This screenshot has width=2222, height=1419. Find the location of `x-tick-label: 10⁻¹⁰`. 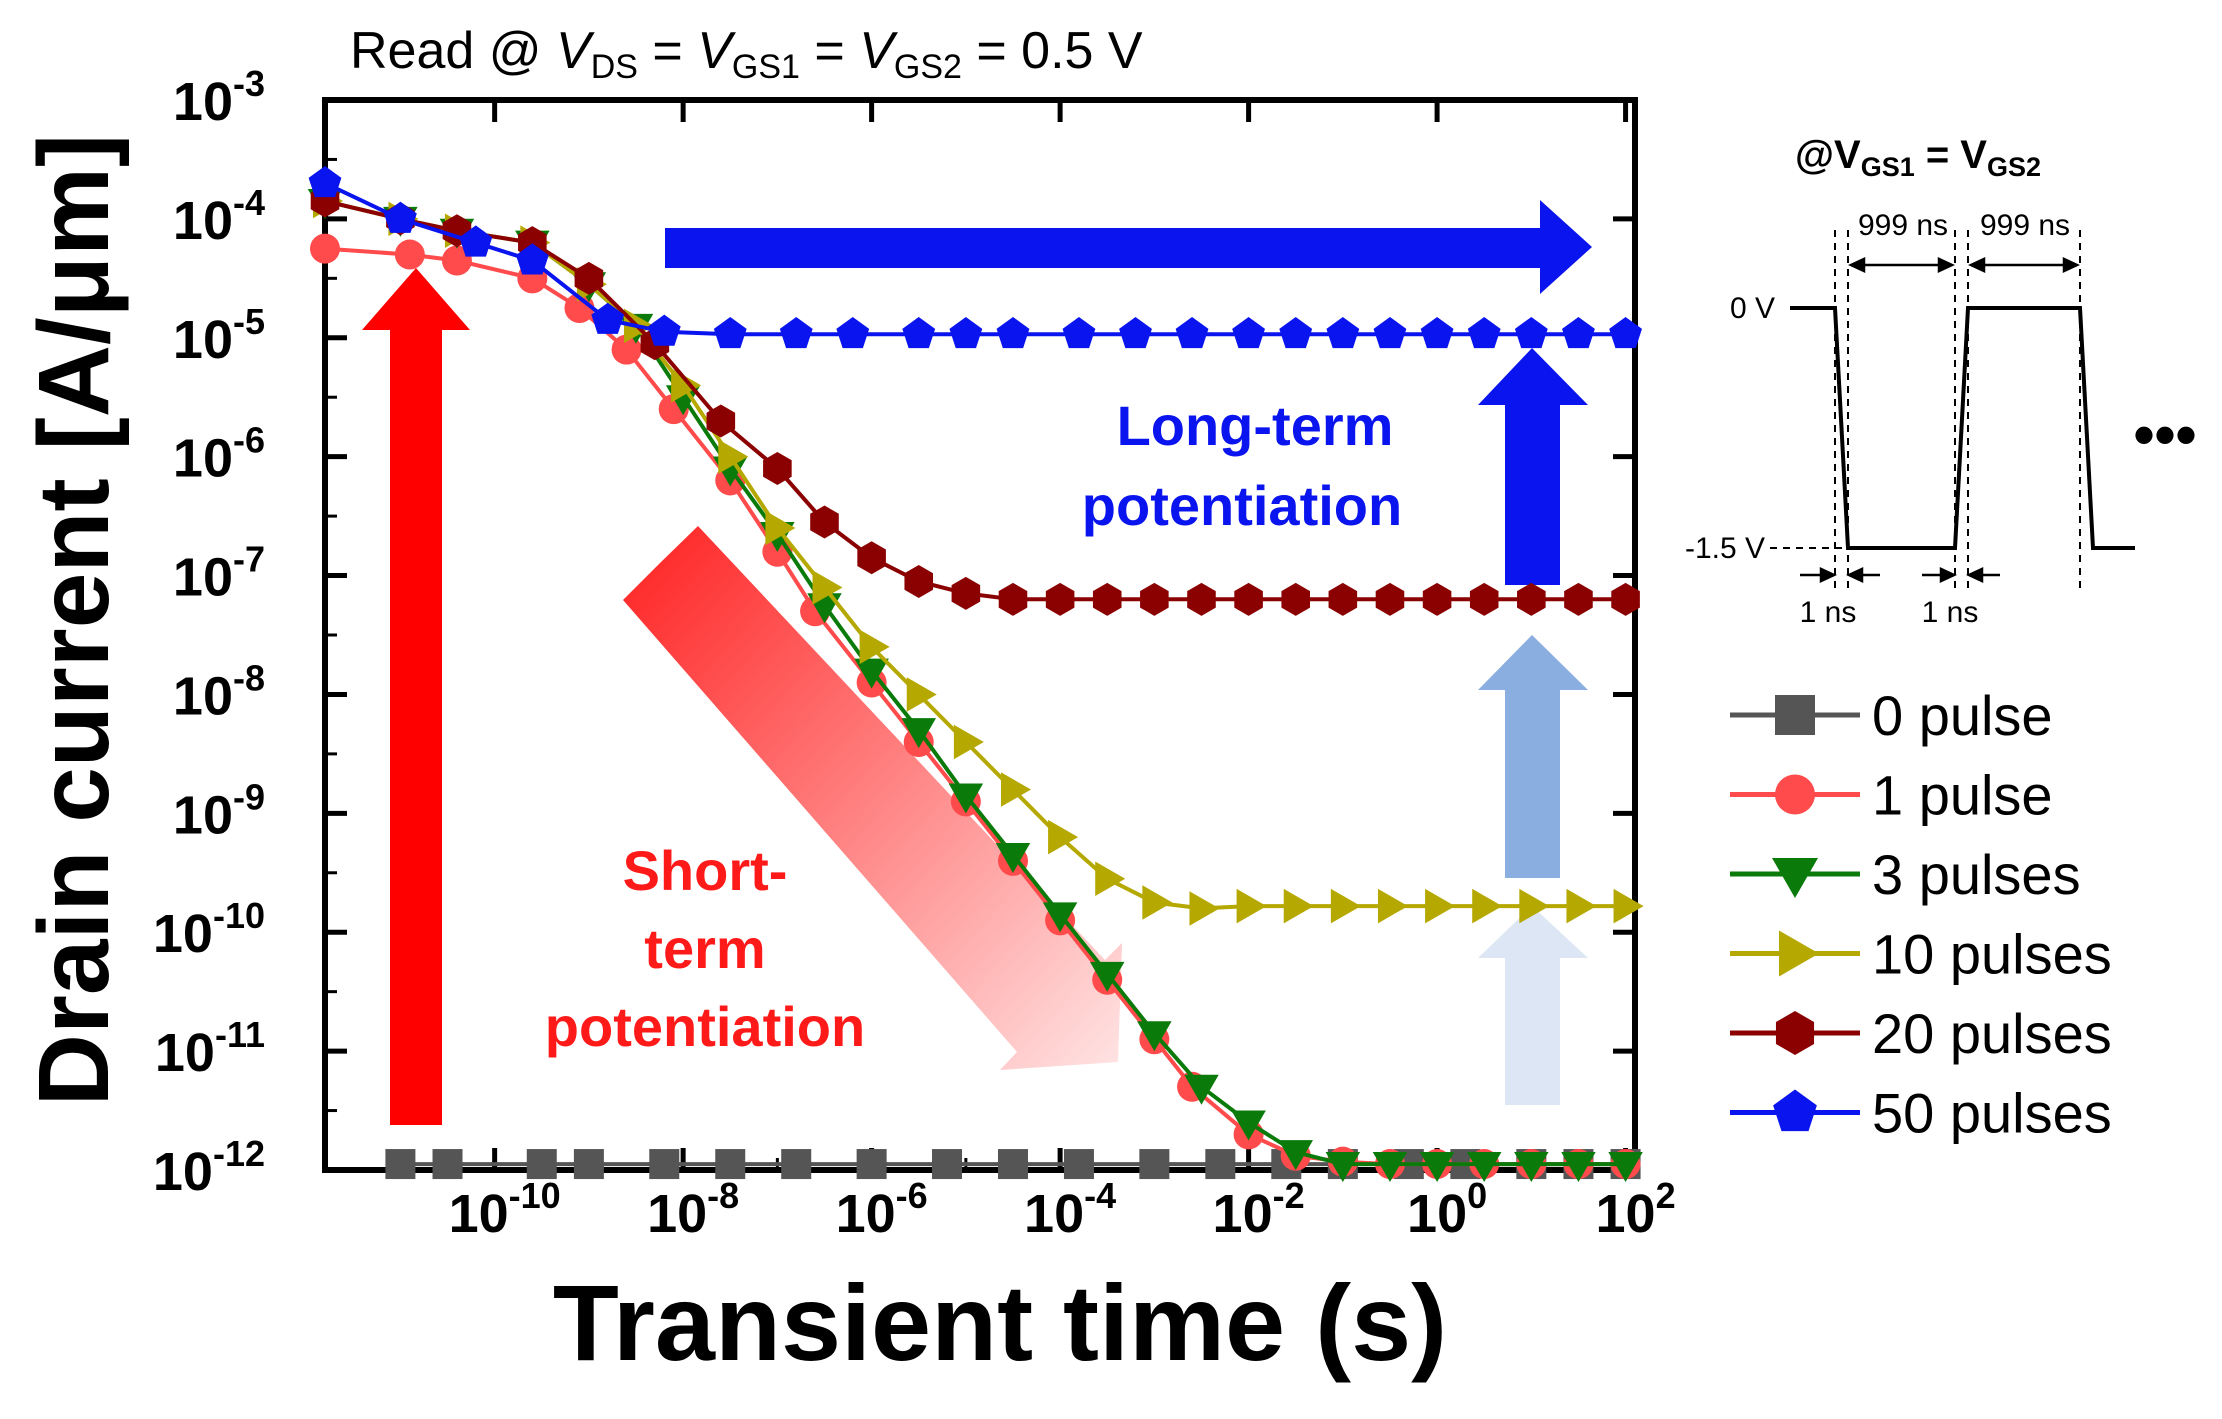

x-tick-label: 10⁻¹⁰ is located at coordinates (505, 1209).